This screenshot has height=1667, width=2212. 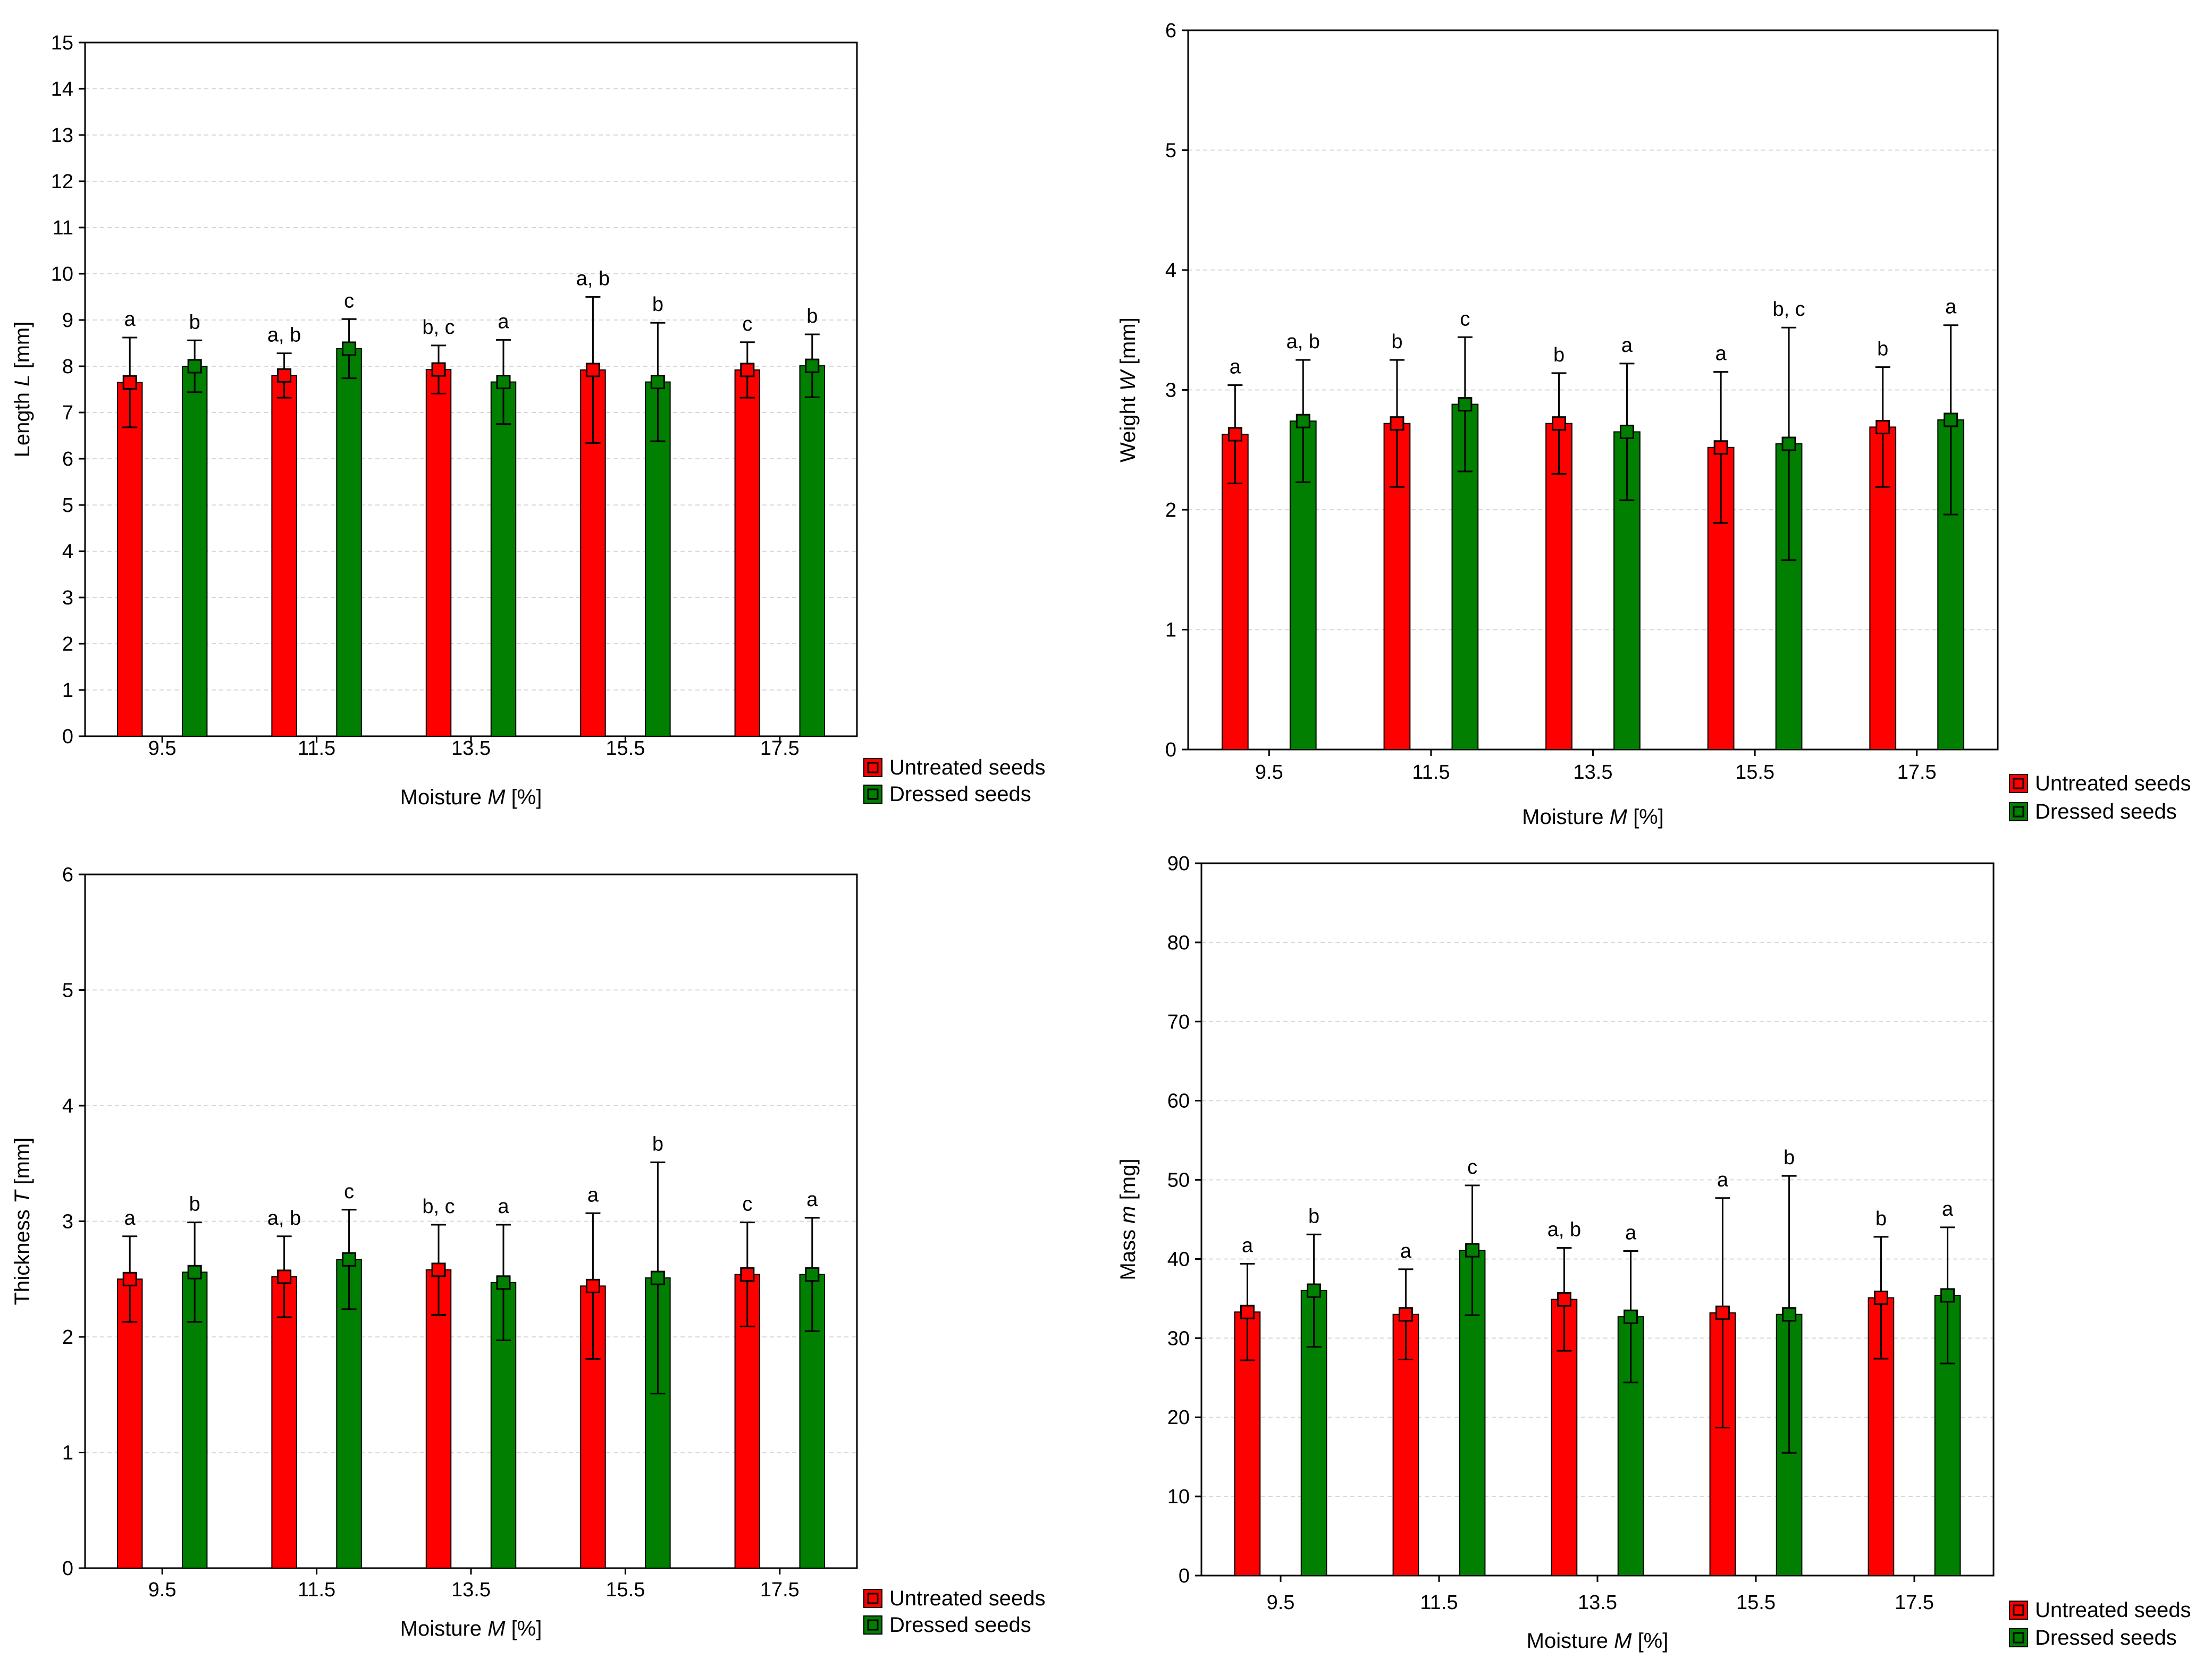 I want to click on legend-swatch-untreated, so click(x=872, y=767).